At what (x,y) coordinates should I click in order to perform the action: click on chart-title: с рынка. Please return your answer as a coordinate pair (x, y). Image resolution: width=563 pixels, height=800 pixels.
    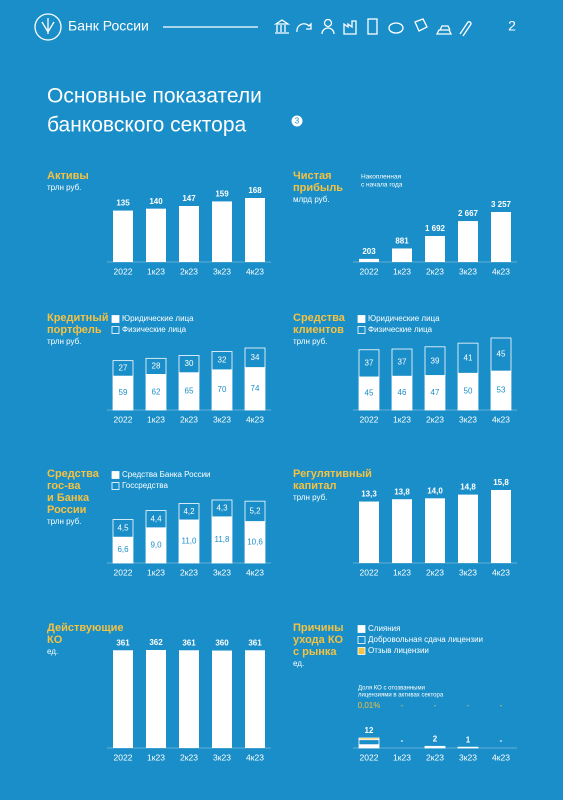
    Looking at the image, I should click on (315, 652).